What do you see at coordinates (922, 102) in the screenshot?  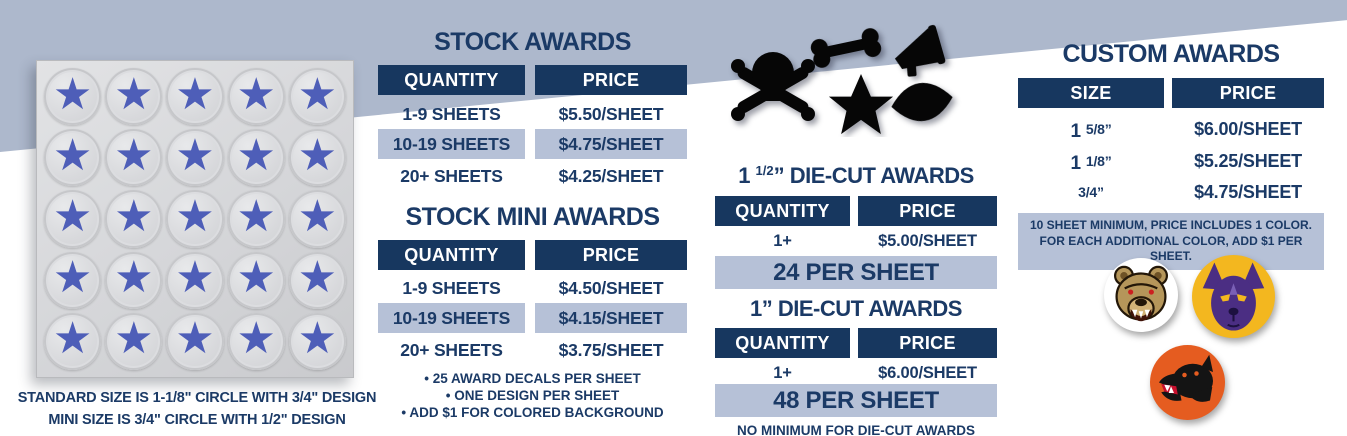 I see `football-icon` at bounding box center [922, 102].